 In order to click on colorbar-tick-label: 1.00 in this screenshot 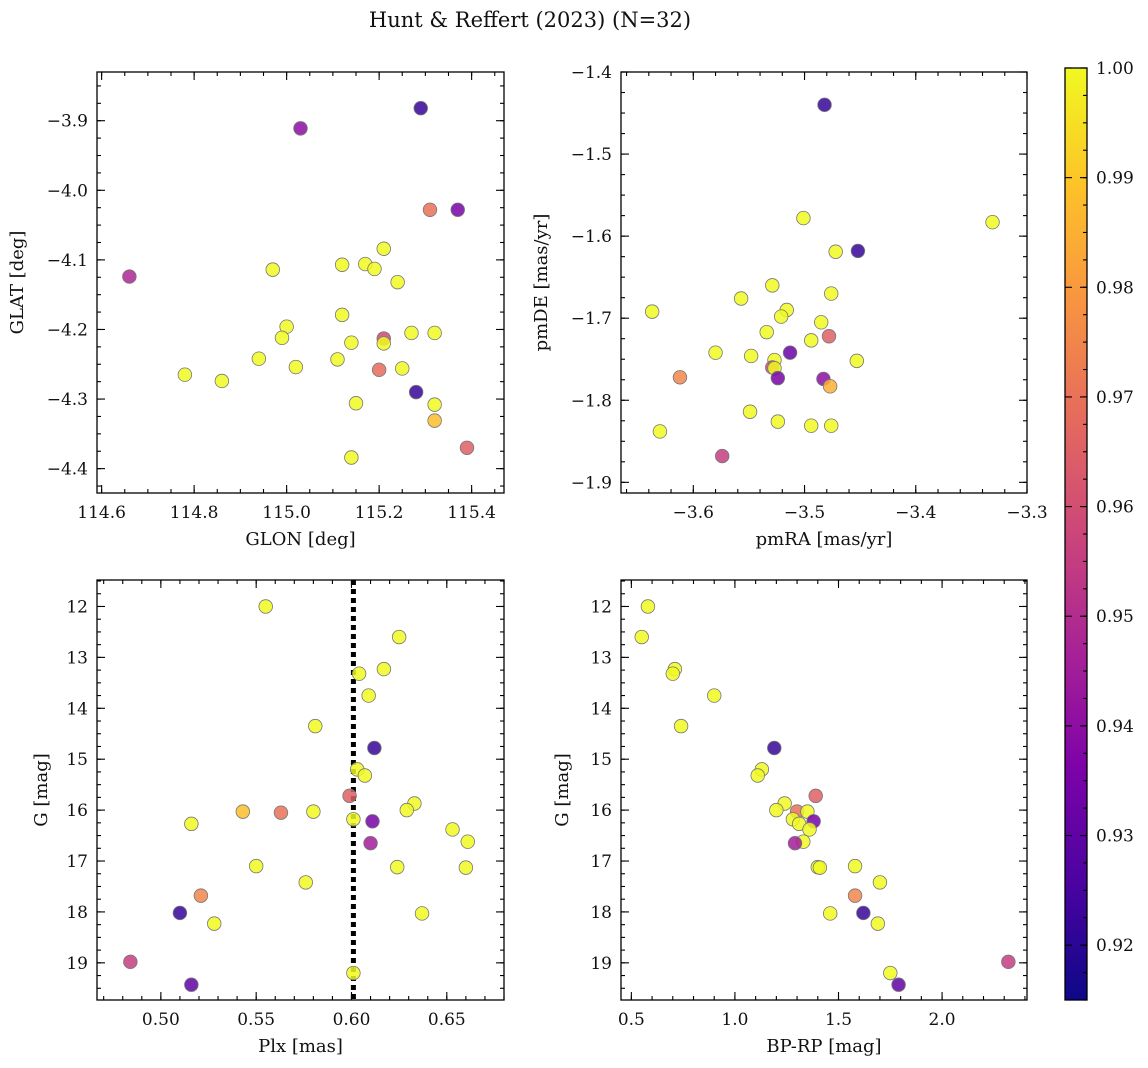, I will do `click(1115, 69)`.